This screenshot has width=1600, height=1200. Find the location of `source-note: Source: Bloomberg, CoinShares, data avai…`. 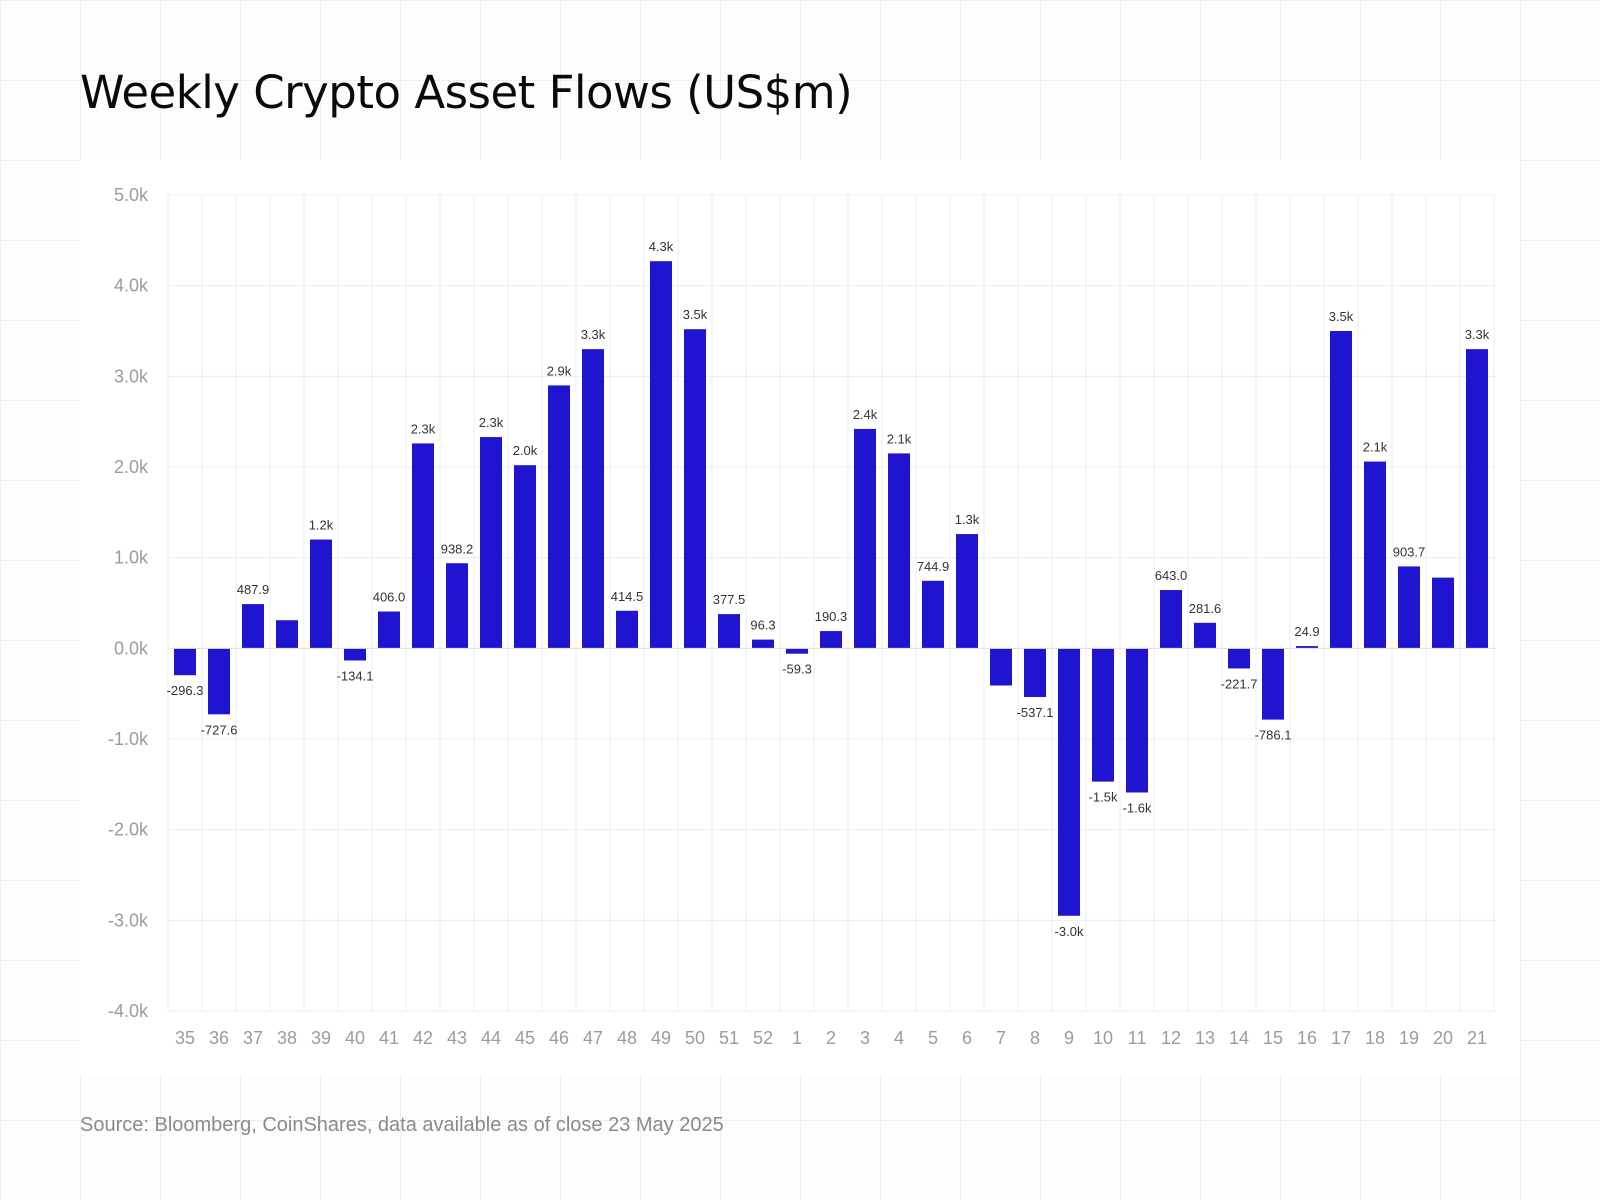

source-note: Source: Bloomberg, CoinShares, data avai… is located at coordinates (402, 1125).